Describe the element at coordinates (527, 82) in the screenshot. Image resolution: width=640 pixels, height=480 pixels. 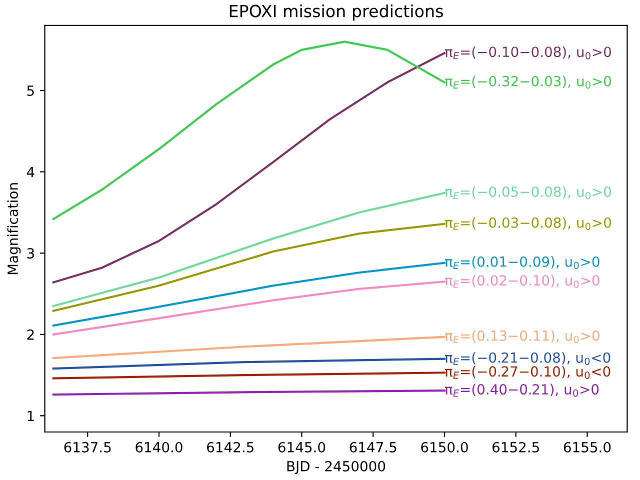
I see `series-label: π$_{E}$=(−0.32−0.03), u$_{0}$>0` at that location.